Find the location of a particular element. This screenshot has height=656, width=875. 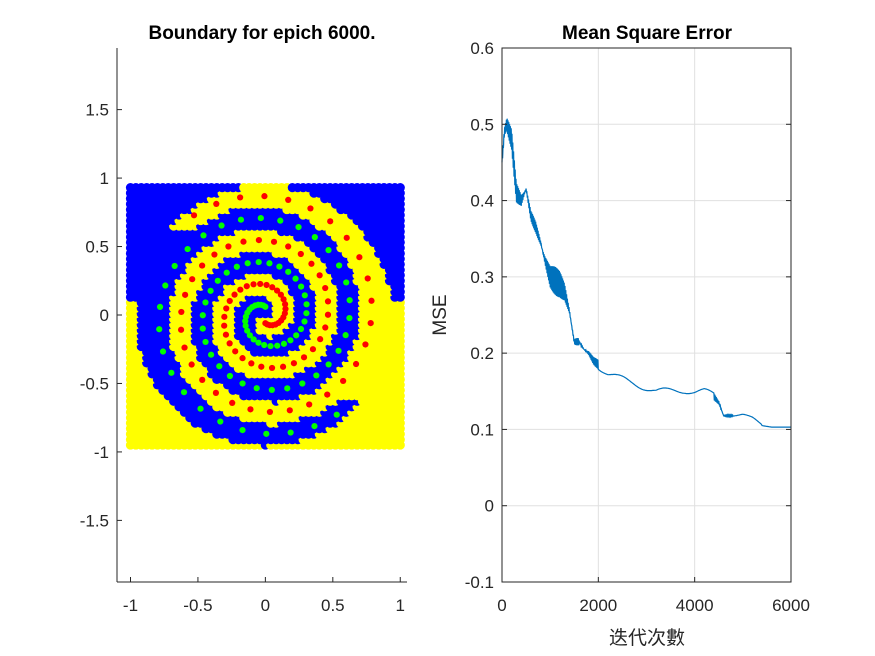

right-x-tick-label: 6000 is located at coordinates (791, 605).